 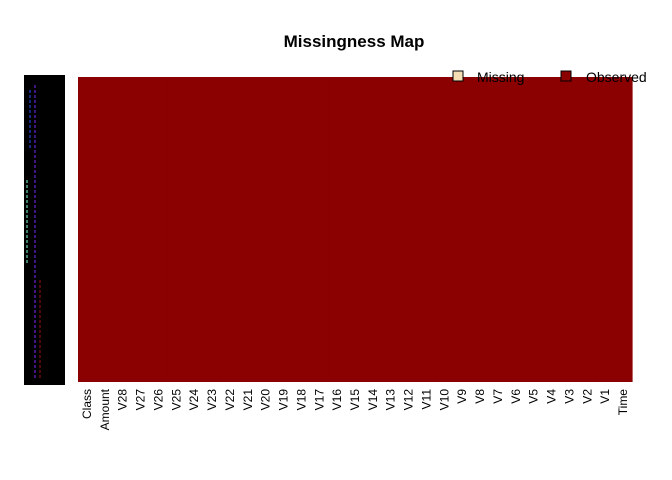 I want to click on heatmap-column-v28, so click(x=123, y=229).